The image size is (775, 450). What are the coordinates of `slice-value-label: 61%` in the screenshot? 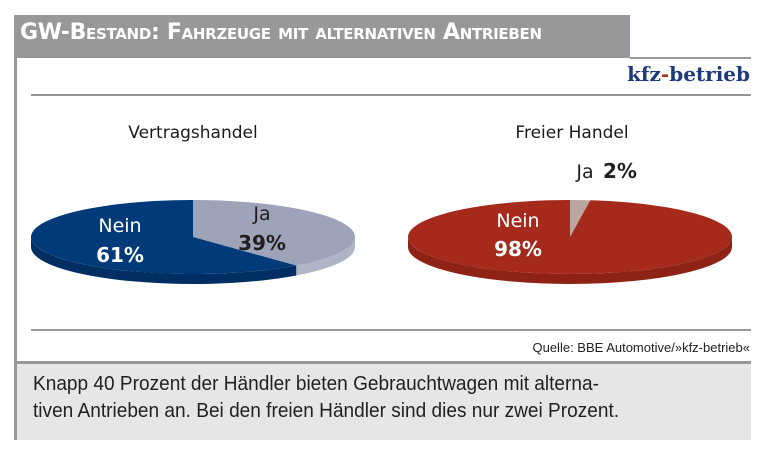 It's located at (120, 255).